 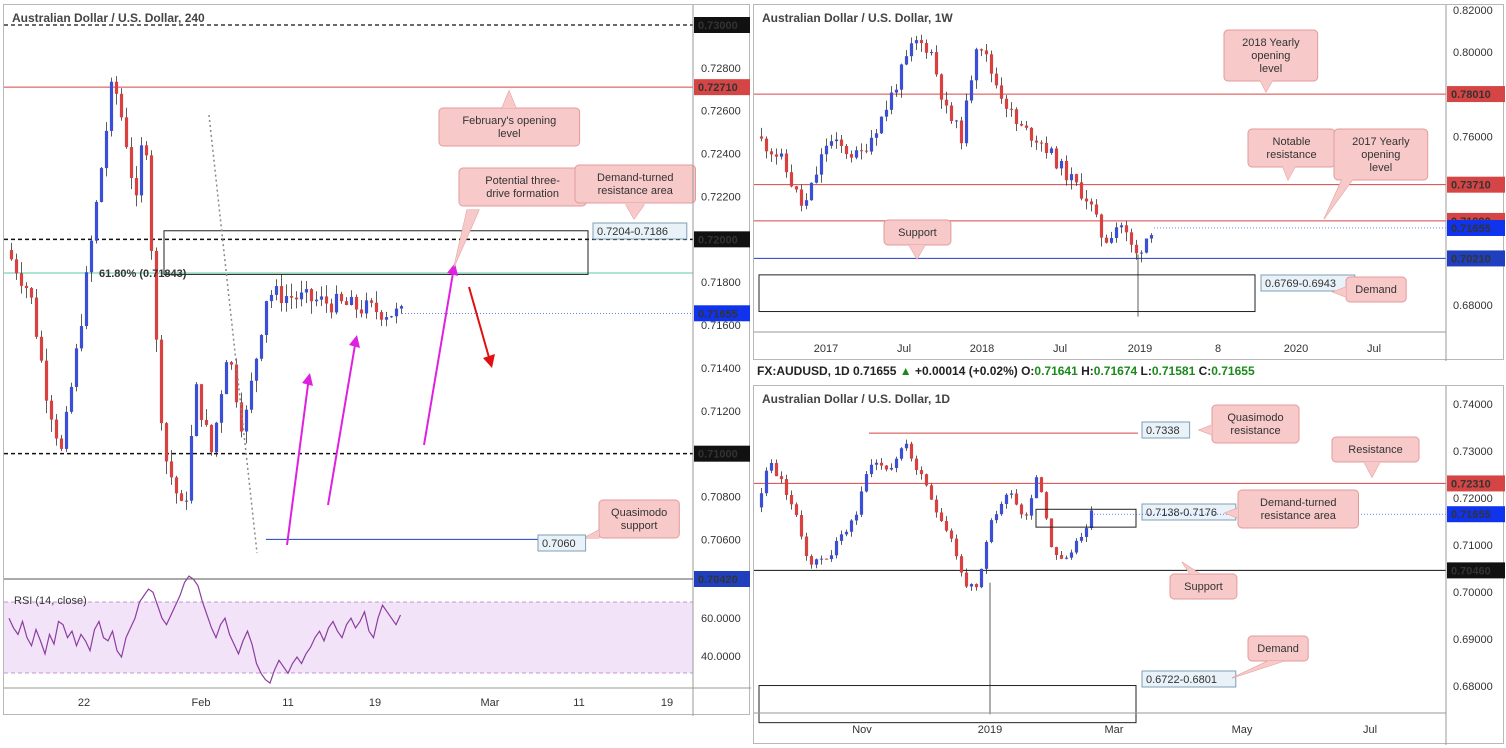 I want to click on h4-price-tag-0.72000-text: 0.72000, so click(x=718, y=240).